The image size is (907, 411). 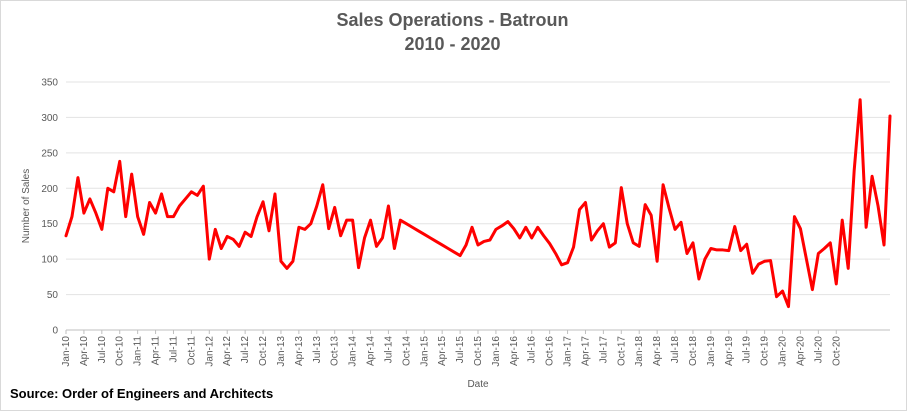 What do you see at coordinates (693, 351) in the screenshot?
I see `x-tick-label: Oct-18` at bounding box center [693, 351].